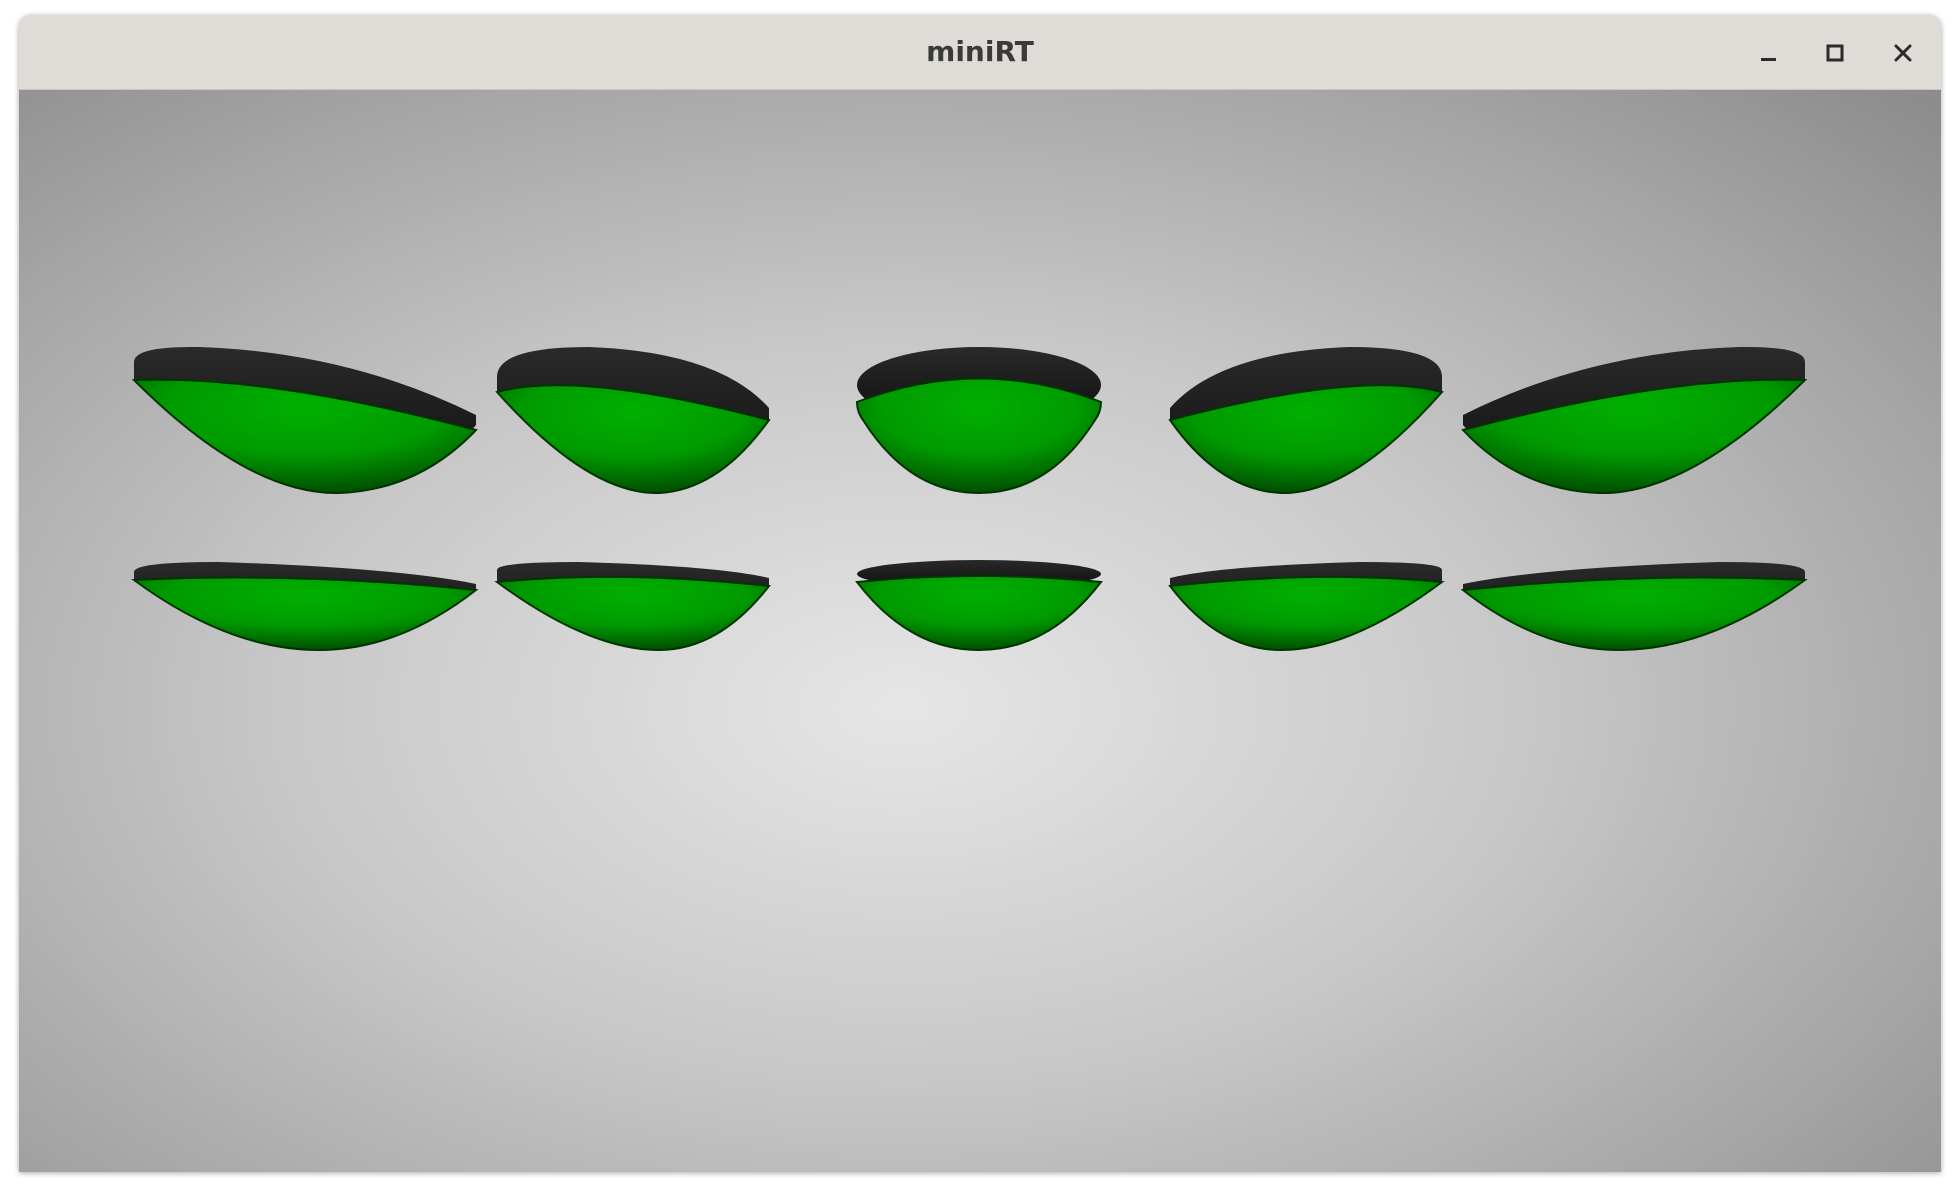  What do you see at coordinates (1768, 59) in the screenshot?
I see `minimize-icon` at bounding box center [1768, 59].